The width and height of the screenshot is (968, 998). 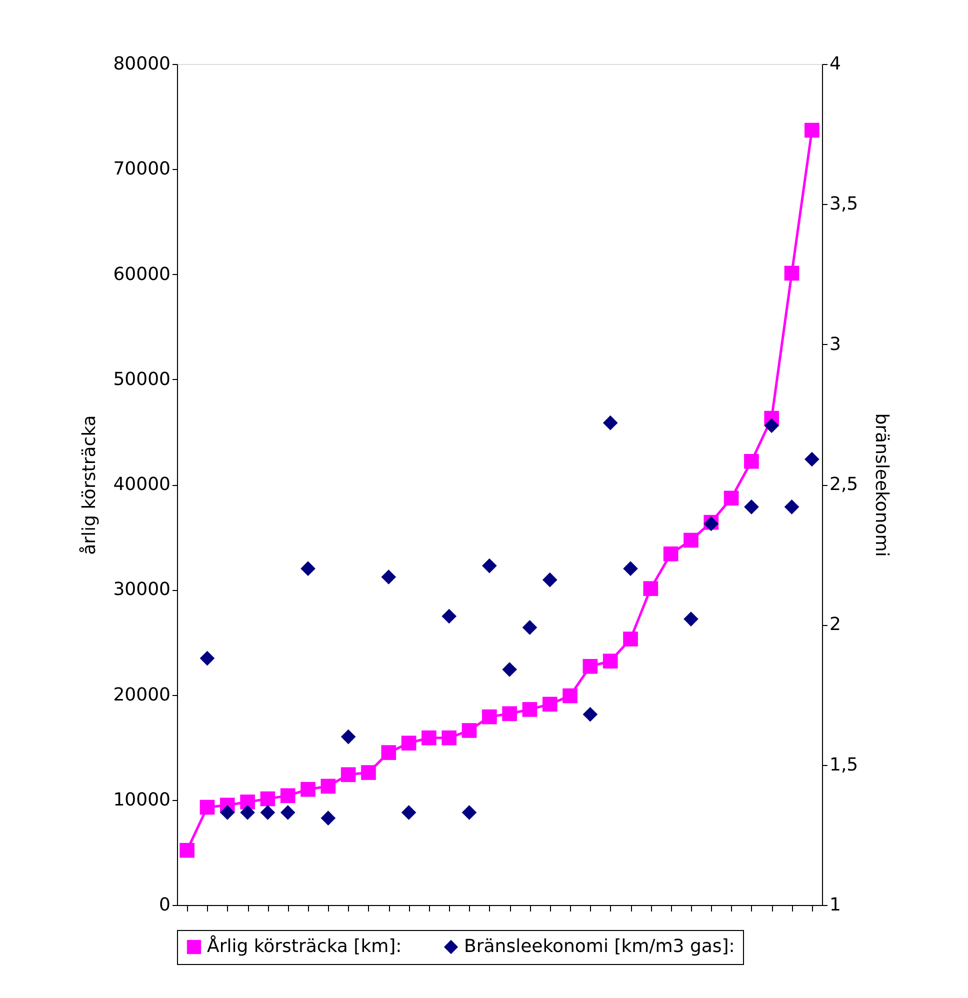 I want to click on legend-label: Bränsleekonomi [km/m3 gas]:, so click(x=599, y=946).